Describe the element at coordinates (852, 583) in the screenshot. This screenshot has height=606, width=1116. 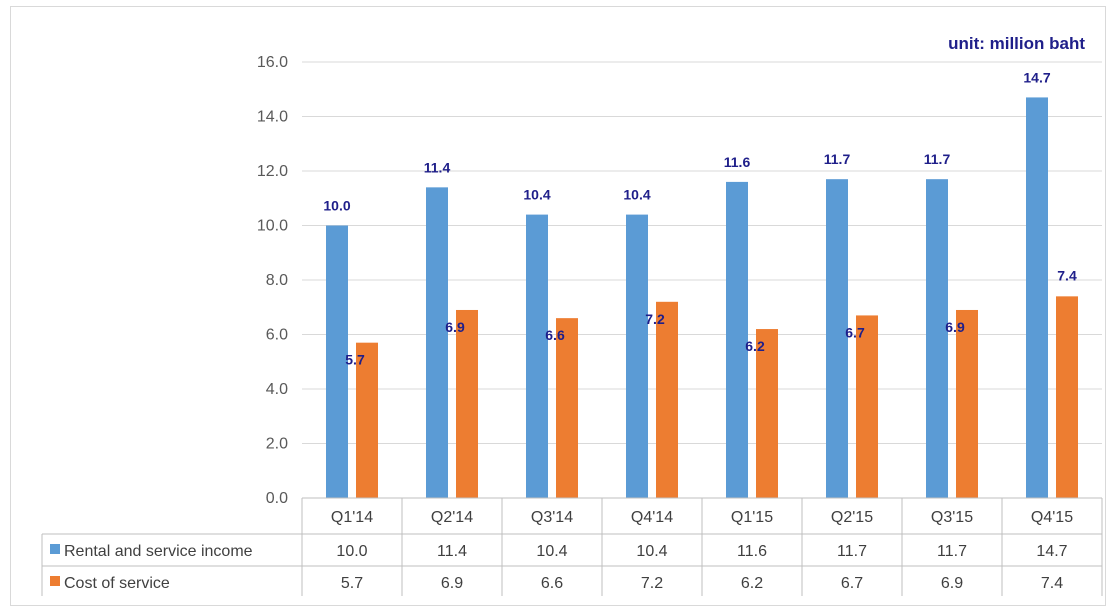
I see `table-cell-value: 6.7` at that location.